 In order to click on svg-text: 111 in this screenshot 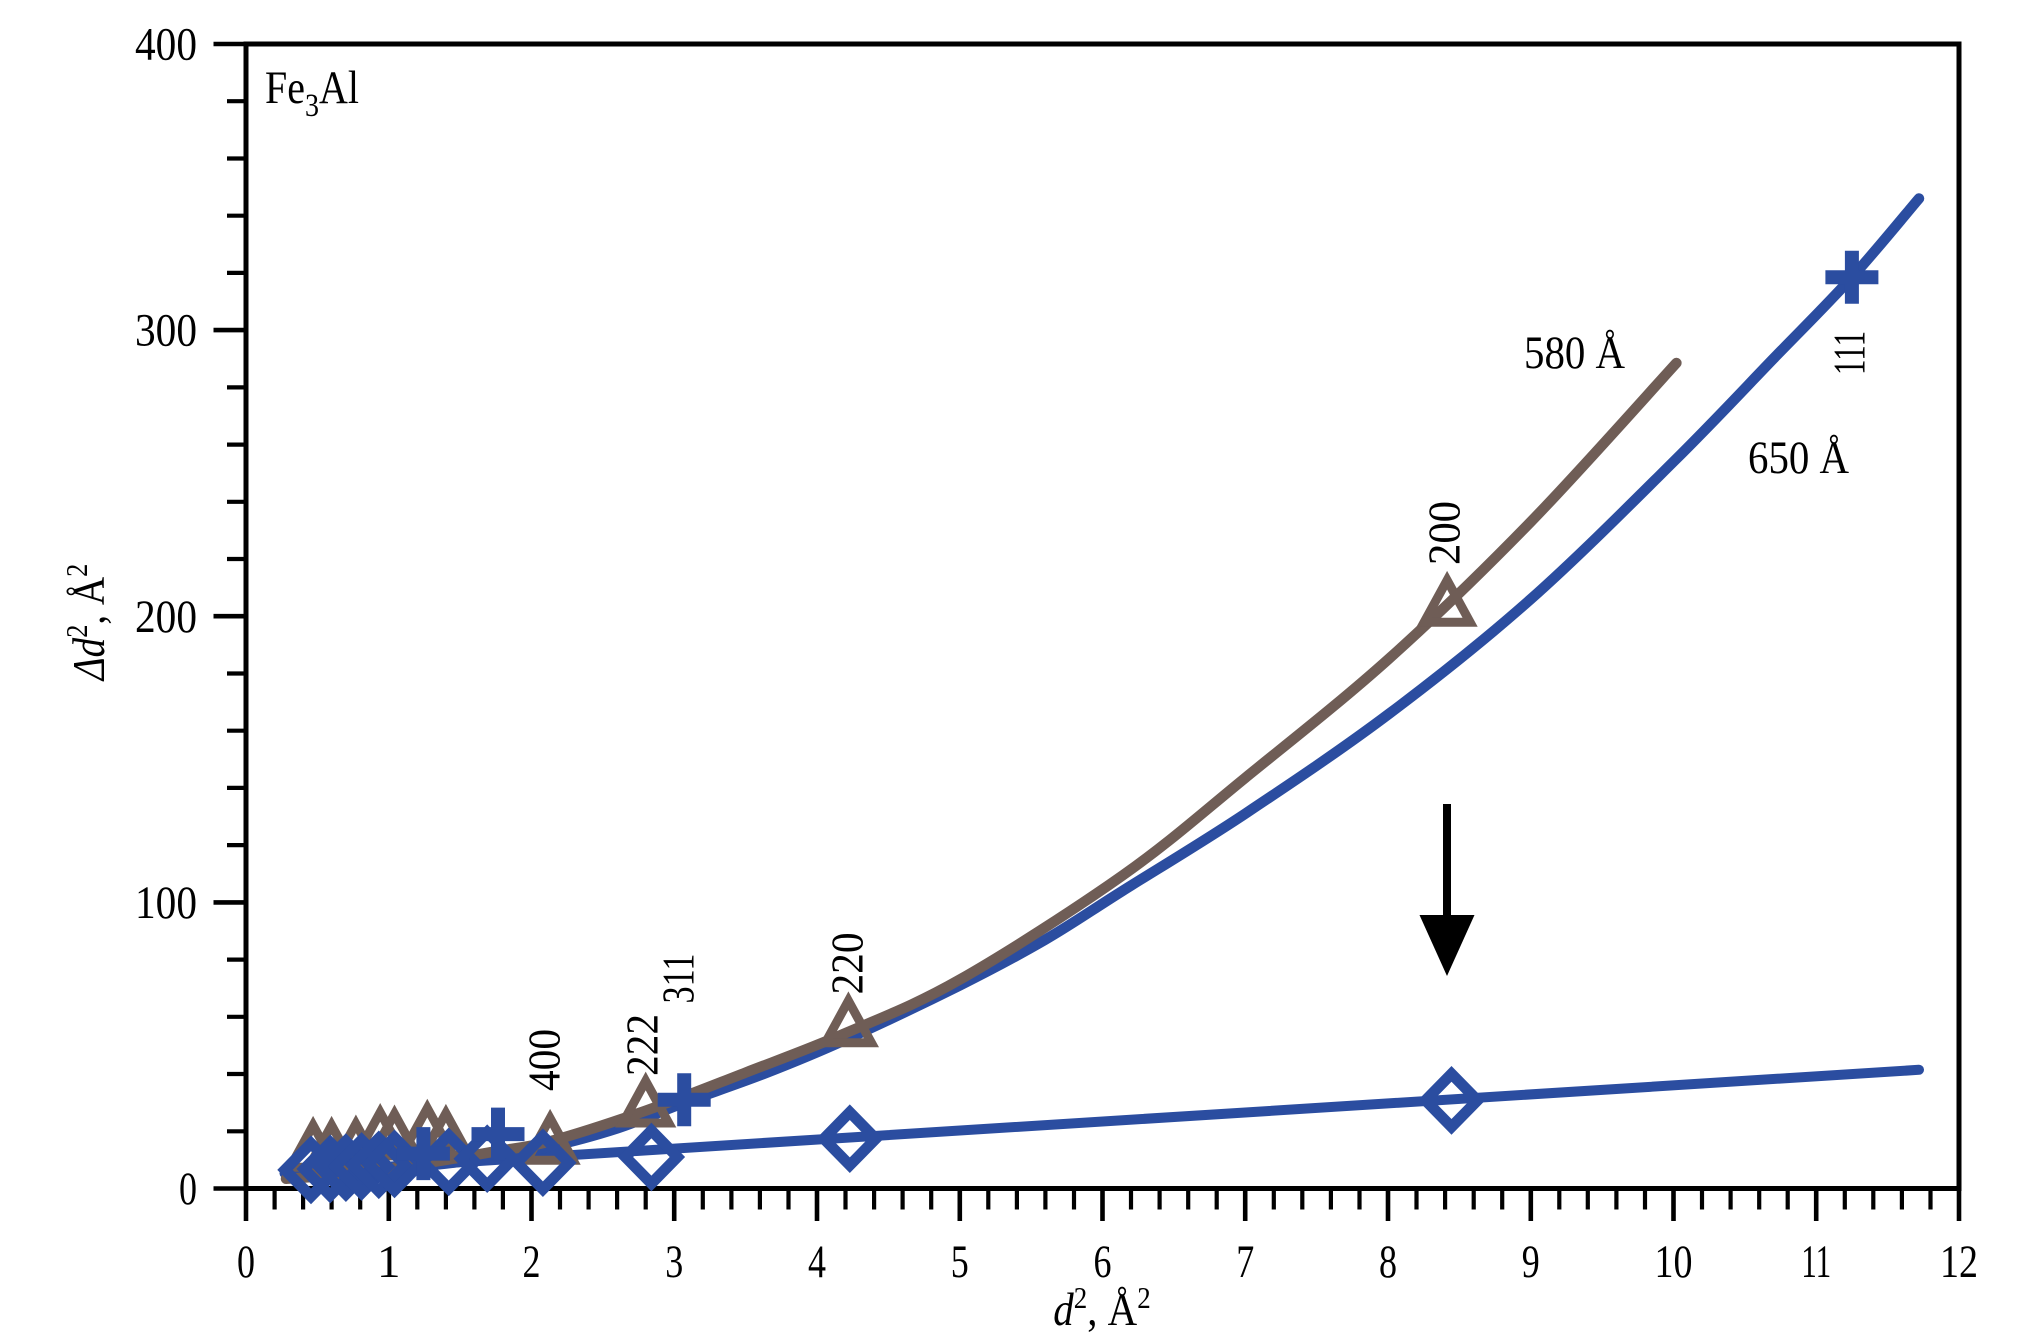, I will do `click(1849, 353)`.